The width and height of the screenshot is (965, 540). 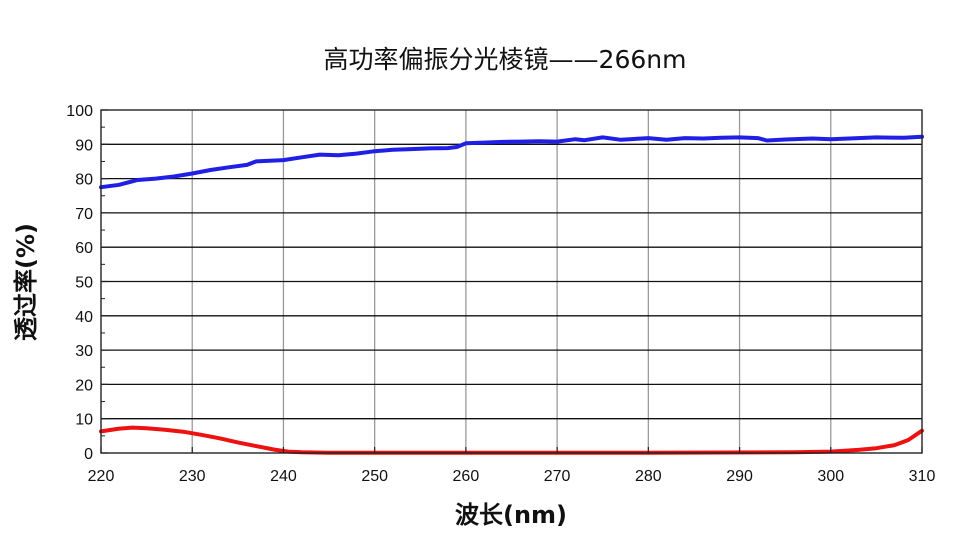 What do you see at coordinates (739, 476) in the screenshot?
I see `x-tick-label-290: 290` at bounding box center [739, 476].